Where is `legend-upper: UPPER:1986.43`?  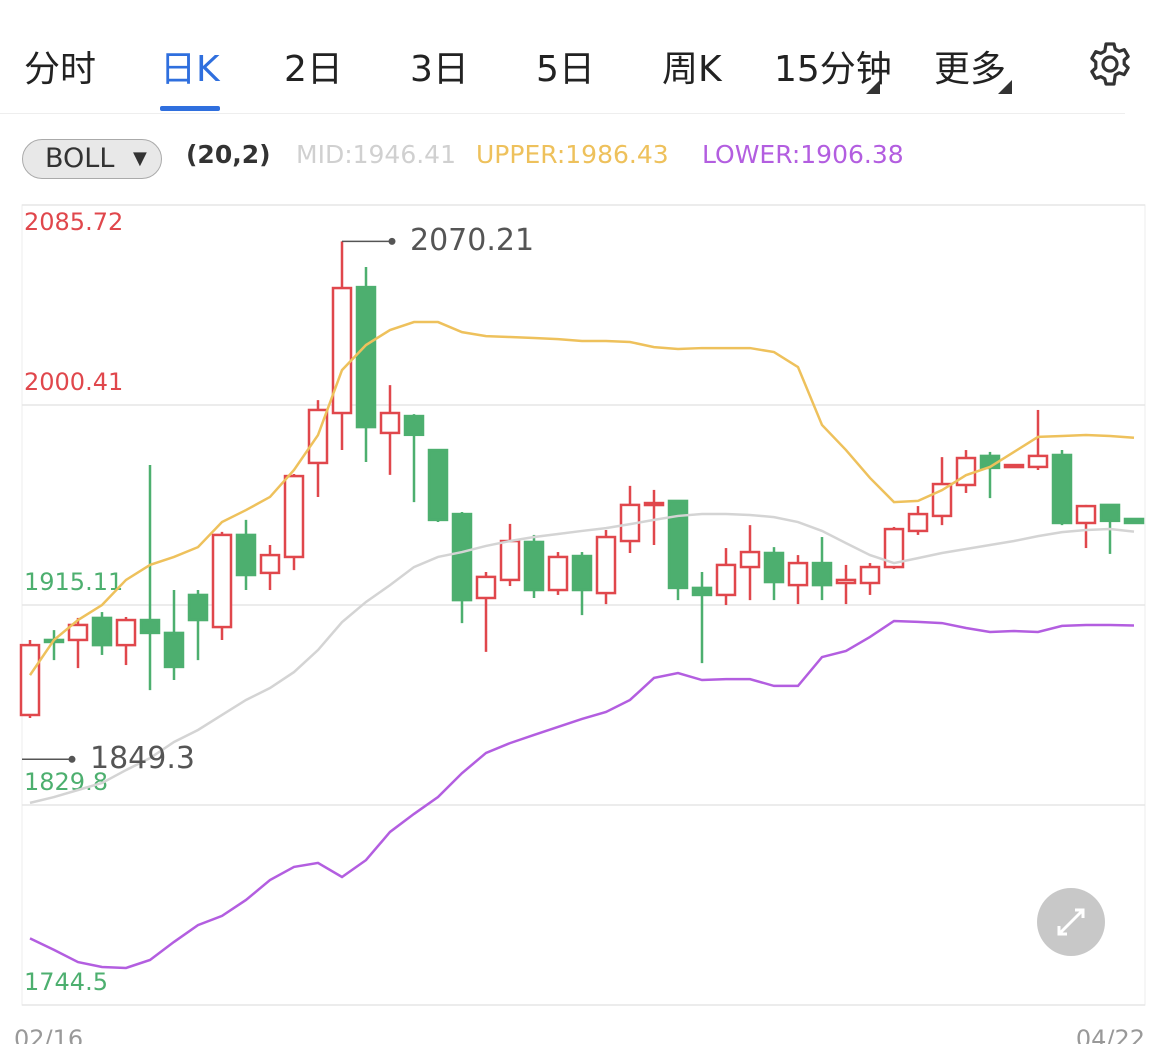 legend-upper: UPPER:1986.43 is located at coordinates (572, 154).